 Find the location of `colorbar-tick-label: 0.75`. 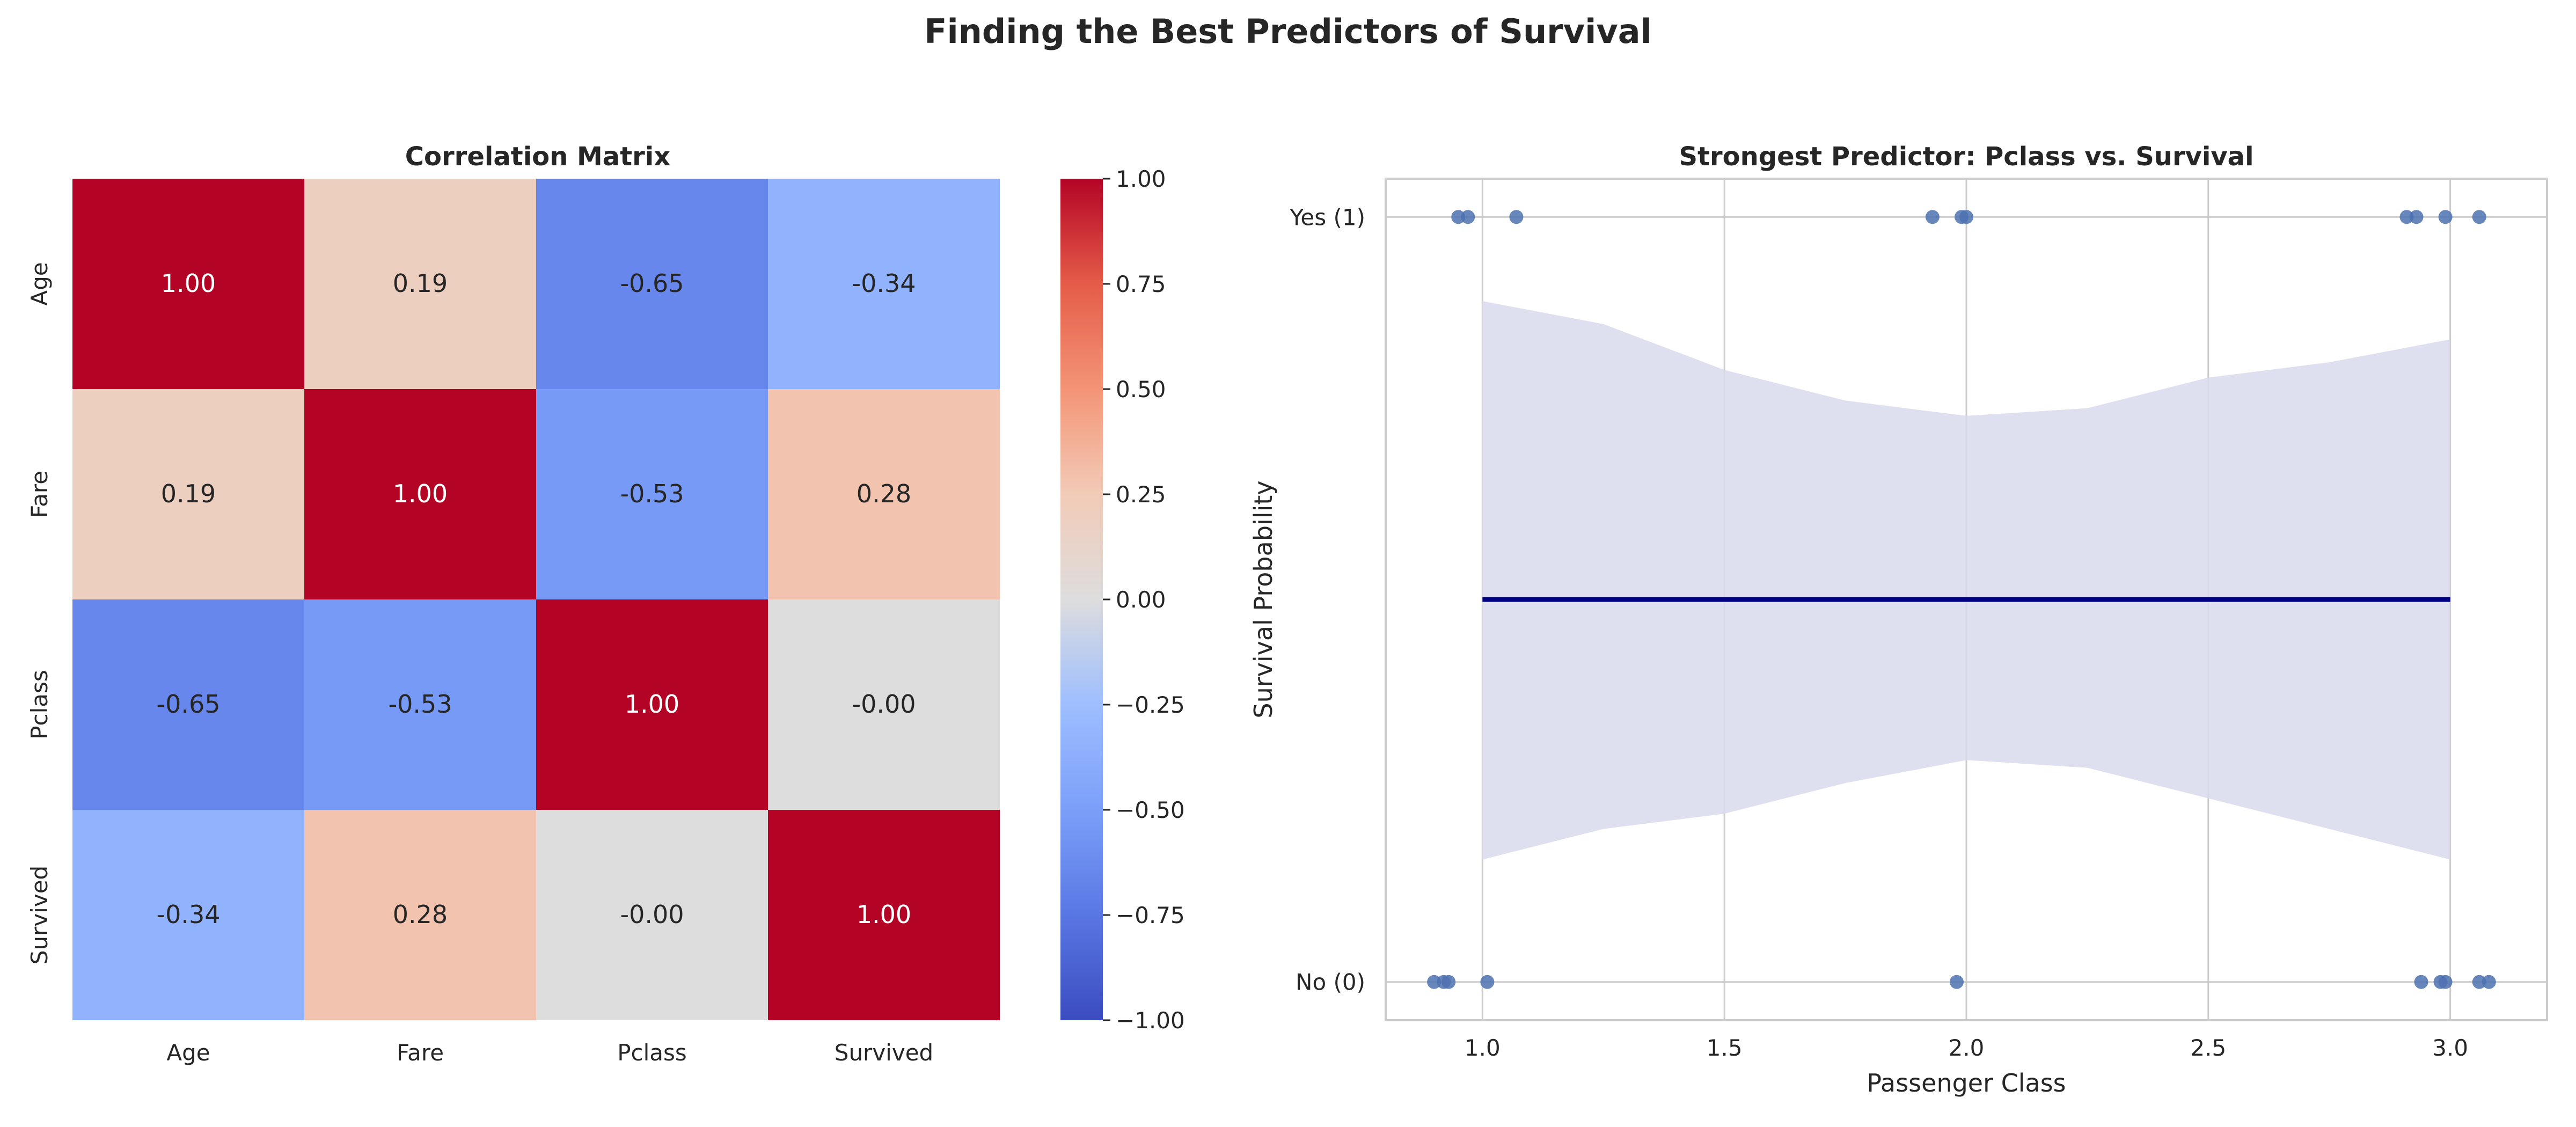

colorbar-tick-label: 0.75 is located at coordinates (1141, 284).